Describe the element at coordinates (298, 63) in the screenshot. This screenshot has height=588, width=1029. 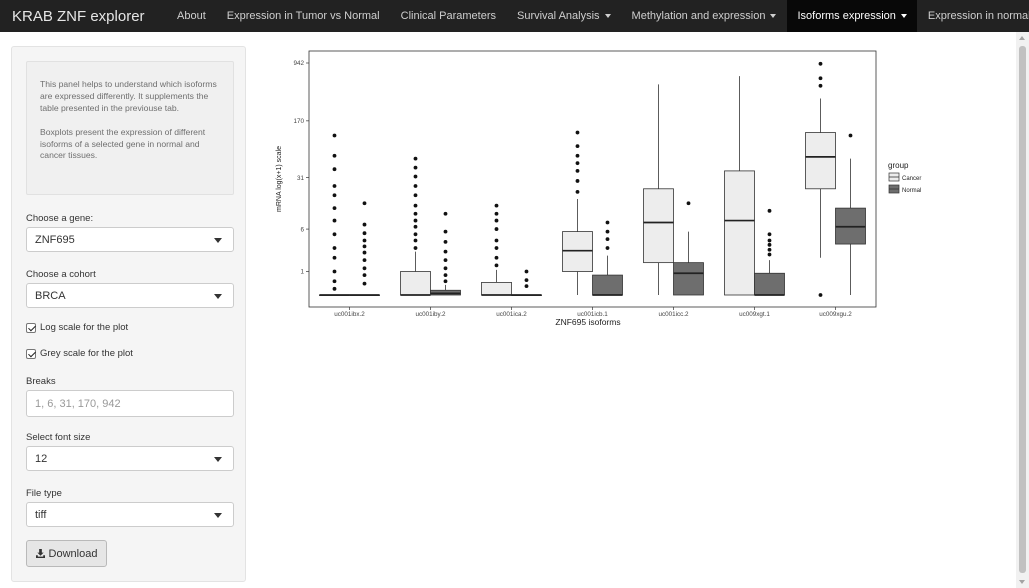
I see `y-tick-label: 942` at that location.